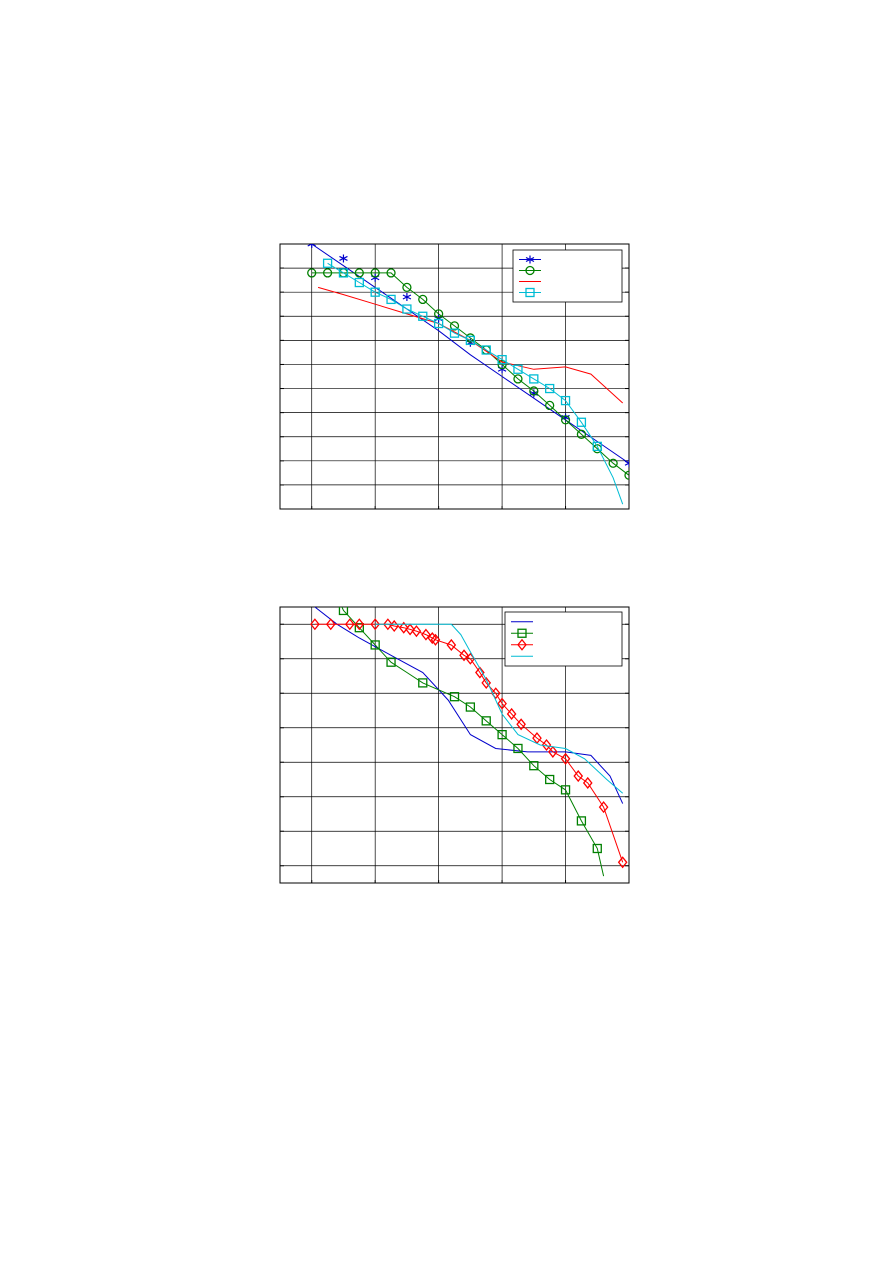 The image size is (893, 1263). Describe the element at coordinates (530, 292) in the screenshot. I see `legend-entry-4-marker` at that location.